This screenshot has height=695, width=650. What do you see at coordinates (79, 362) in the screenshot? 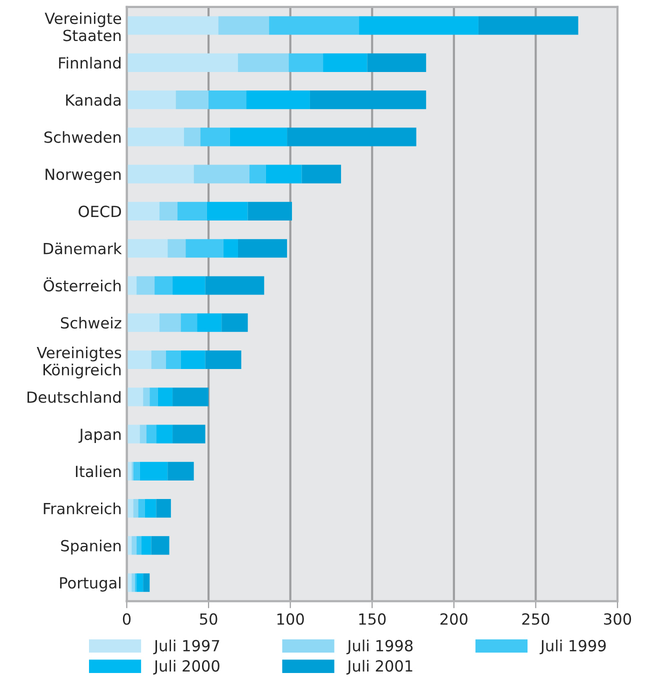
I see `y-tick-label: Vereinigtes Königreich` at bounding box center [79, 362].